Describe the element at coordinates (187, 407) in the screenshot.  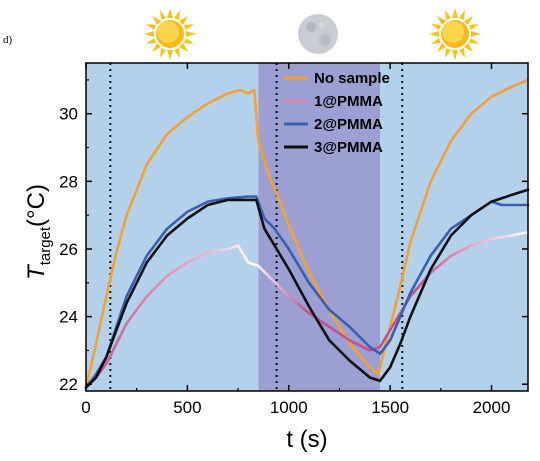
I see `x-tick-label: 500` at that location.